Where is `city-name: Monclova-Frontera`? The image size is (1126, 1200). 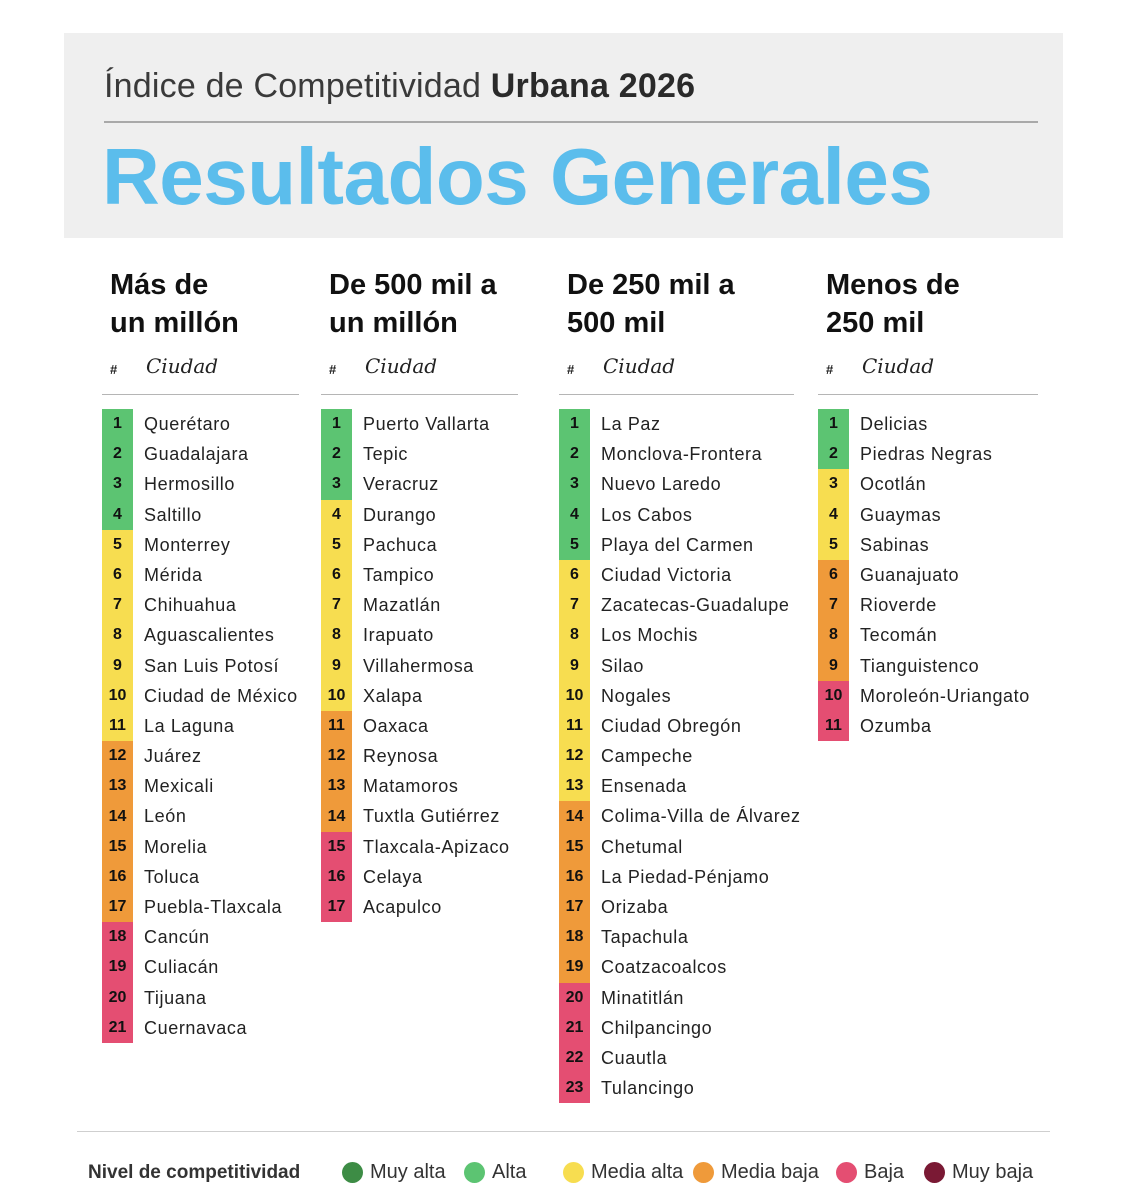
city-name: Monclova-Frontera is located at coordinates (682, 454).